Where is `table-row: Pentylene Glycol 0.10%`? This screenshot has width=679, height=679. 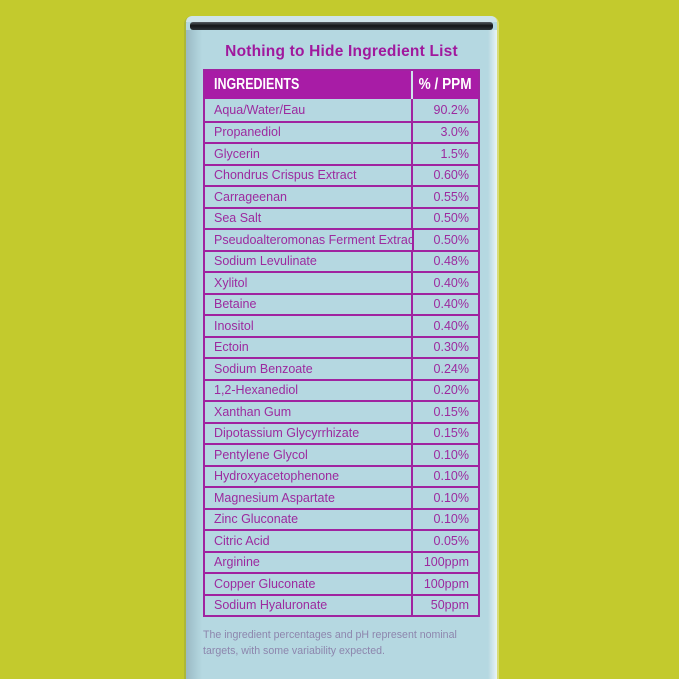 table-row: Pentylene Glycol 0.10% is located at coordinates (341, 454).